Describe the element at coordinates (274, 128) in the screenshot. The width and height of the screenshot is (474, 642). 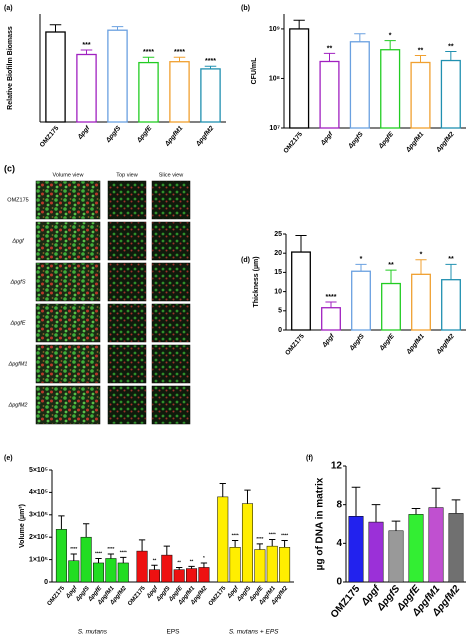
I see `y-tick-label: 10⁷` at that location.